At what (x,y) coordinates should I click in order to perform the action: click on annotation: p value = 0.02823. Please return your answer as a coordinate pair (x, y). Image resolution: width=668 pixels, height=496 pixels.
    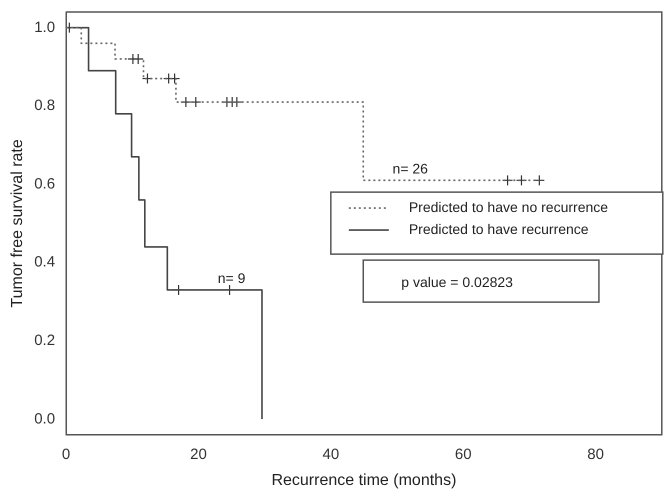
    Looking at the image, I should click on (457, 282).